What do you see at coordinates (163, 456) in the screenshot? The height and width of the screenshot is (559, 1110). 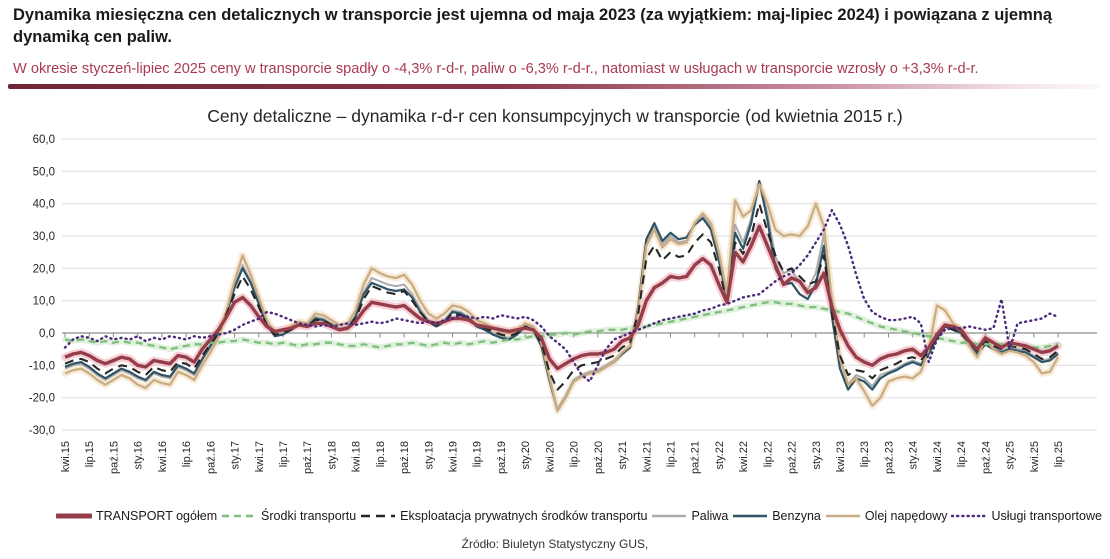 I see `x-tick-label: kwi.16` at bounding box center [163, 456].